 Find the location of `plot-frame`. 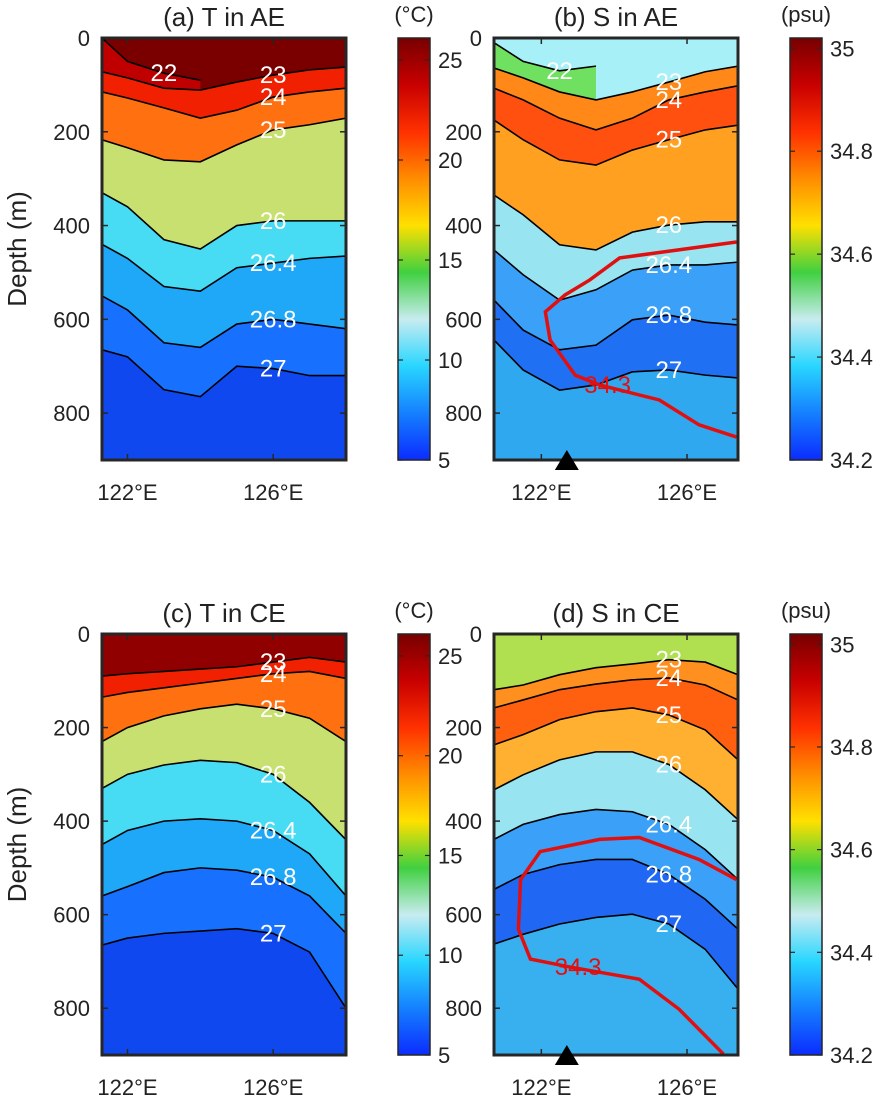

plot-frame is located at coordinates (616, 249).